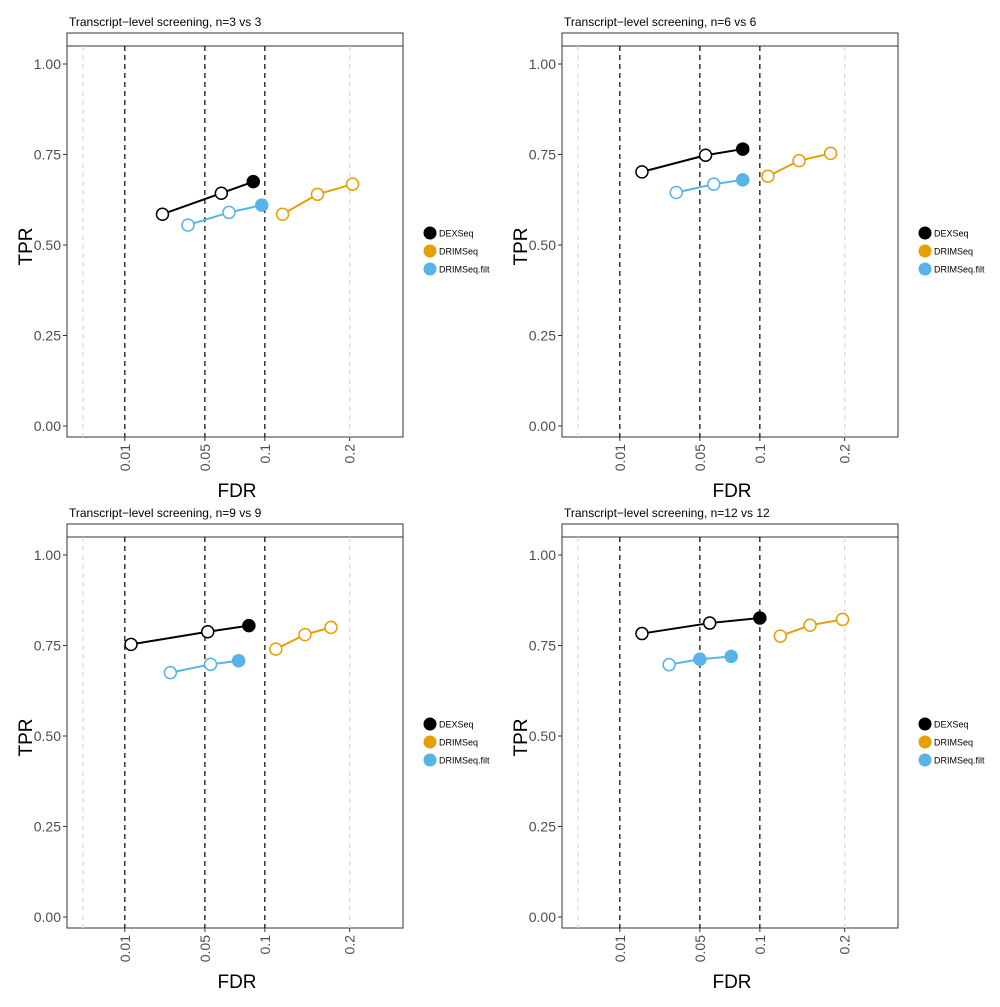  What do you see at coordinates (350, 945) in the screenshot?
I see `x-tick-label: 0.2` at bounding box center [350, 945].